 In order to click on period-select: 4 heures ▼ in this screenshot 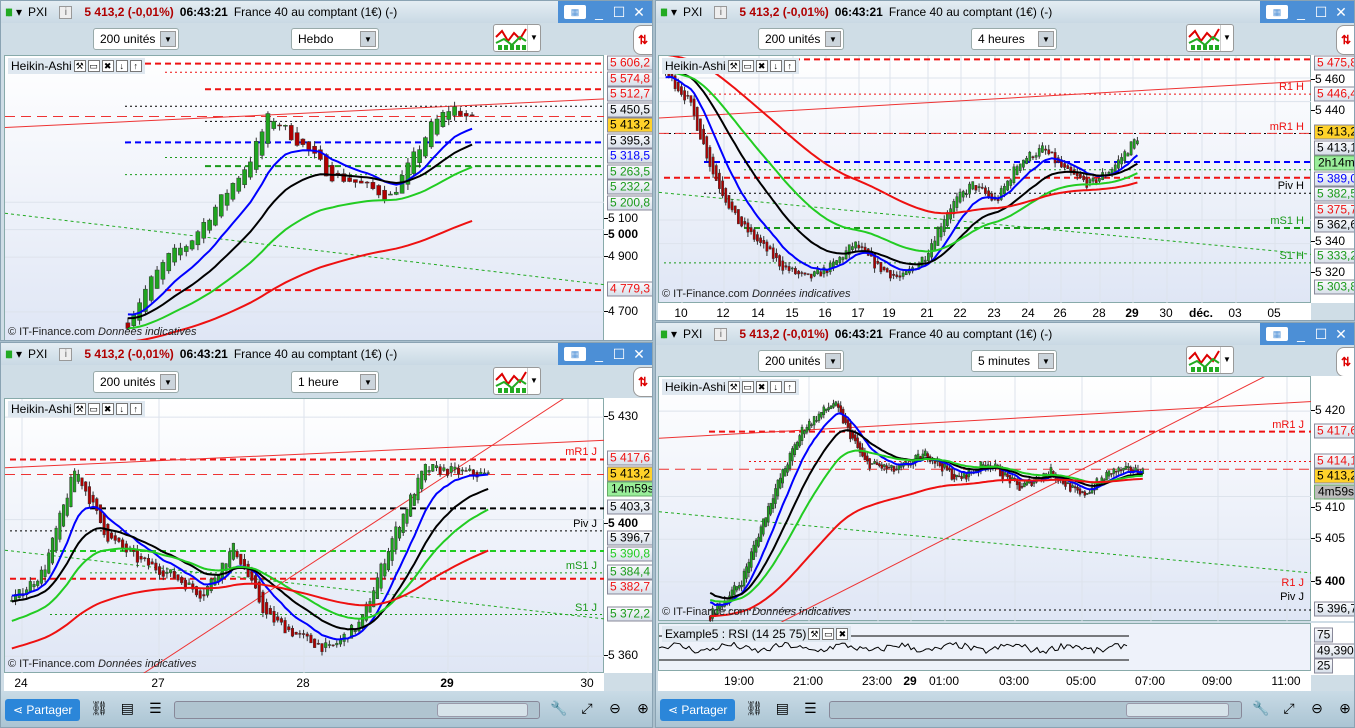, I will do `click(1014, 39)`.